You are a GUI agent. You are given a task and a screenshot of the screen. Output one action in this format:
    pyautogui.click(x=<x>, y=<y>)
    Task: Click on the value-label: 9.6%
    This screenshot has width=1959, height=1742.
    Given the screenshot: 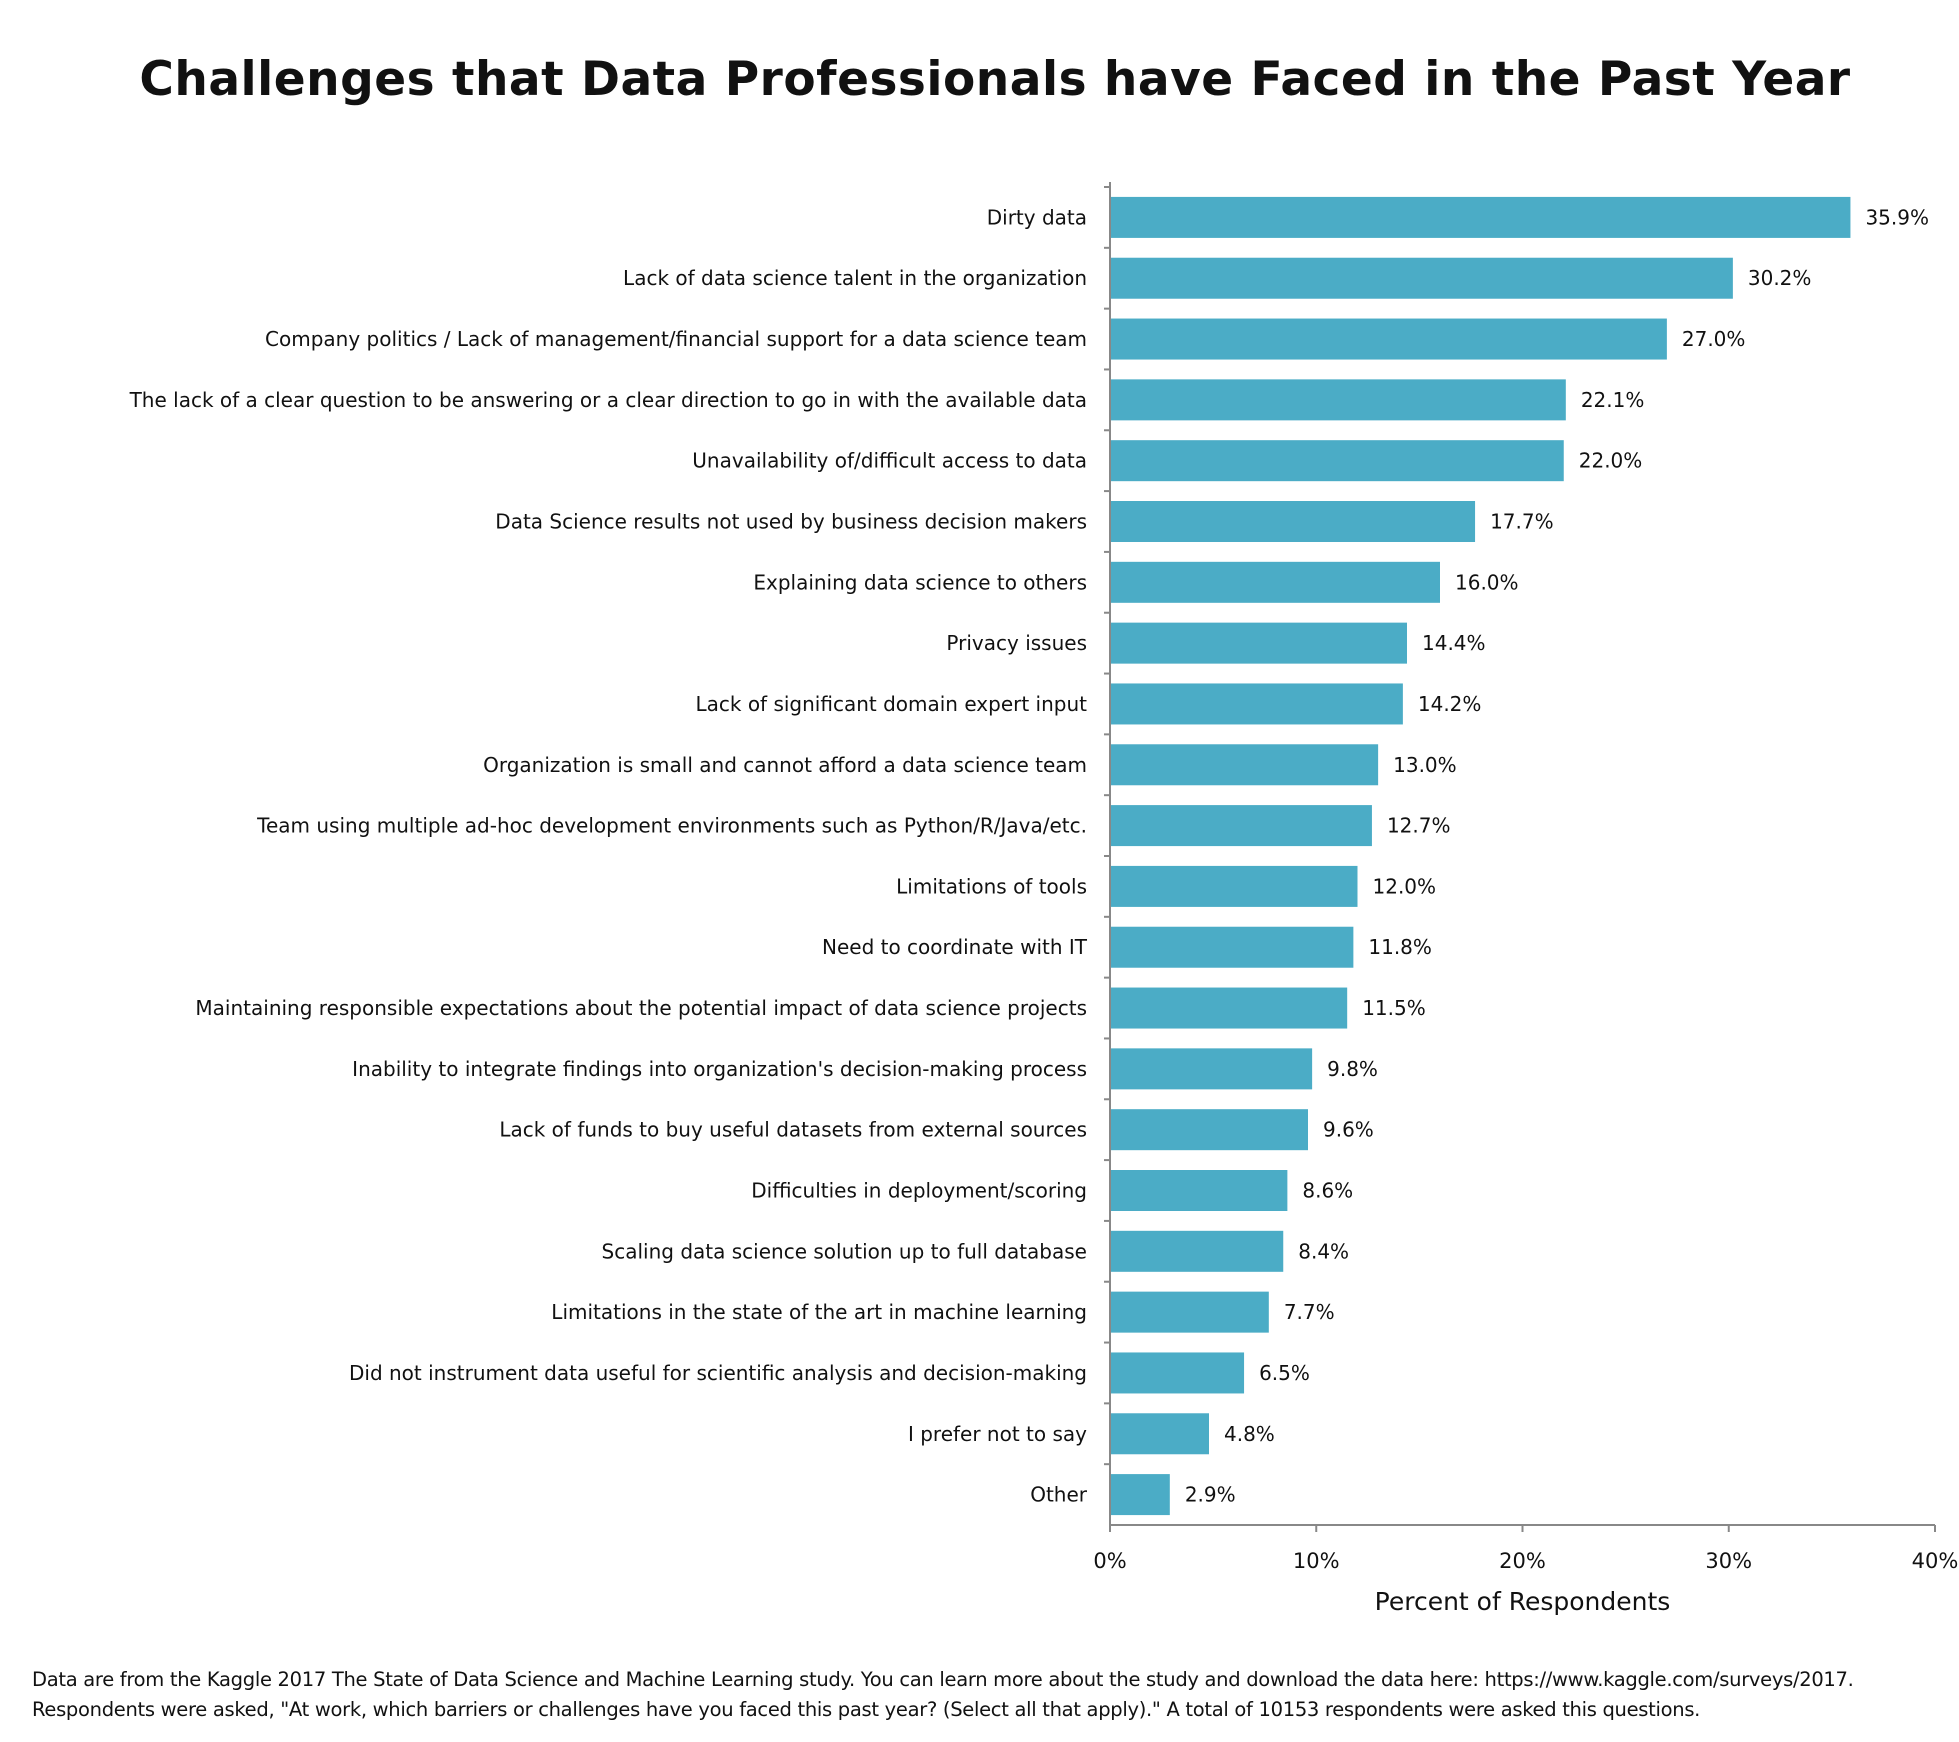 What is the action you would take?
    pyautogui.click(x=1348, y=1130)
    